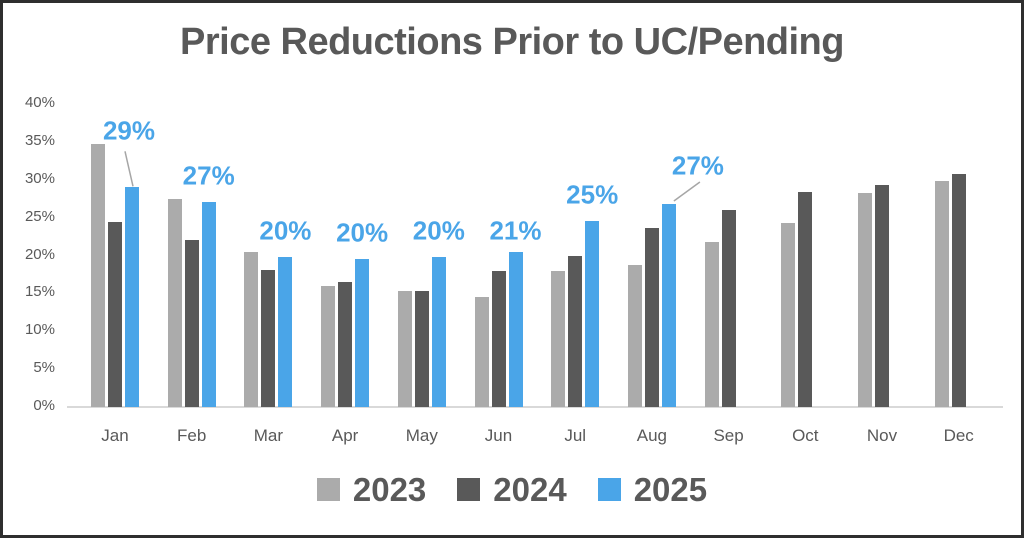 This screenshot has width=1024, height=538. What do you see at coordinates (44, 405) in the screenshot?
I see `y-axis-tick-label: 0%` at bounding box center [44, 405].